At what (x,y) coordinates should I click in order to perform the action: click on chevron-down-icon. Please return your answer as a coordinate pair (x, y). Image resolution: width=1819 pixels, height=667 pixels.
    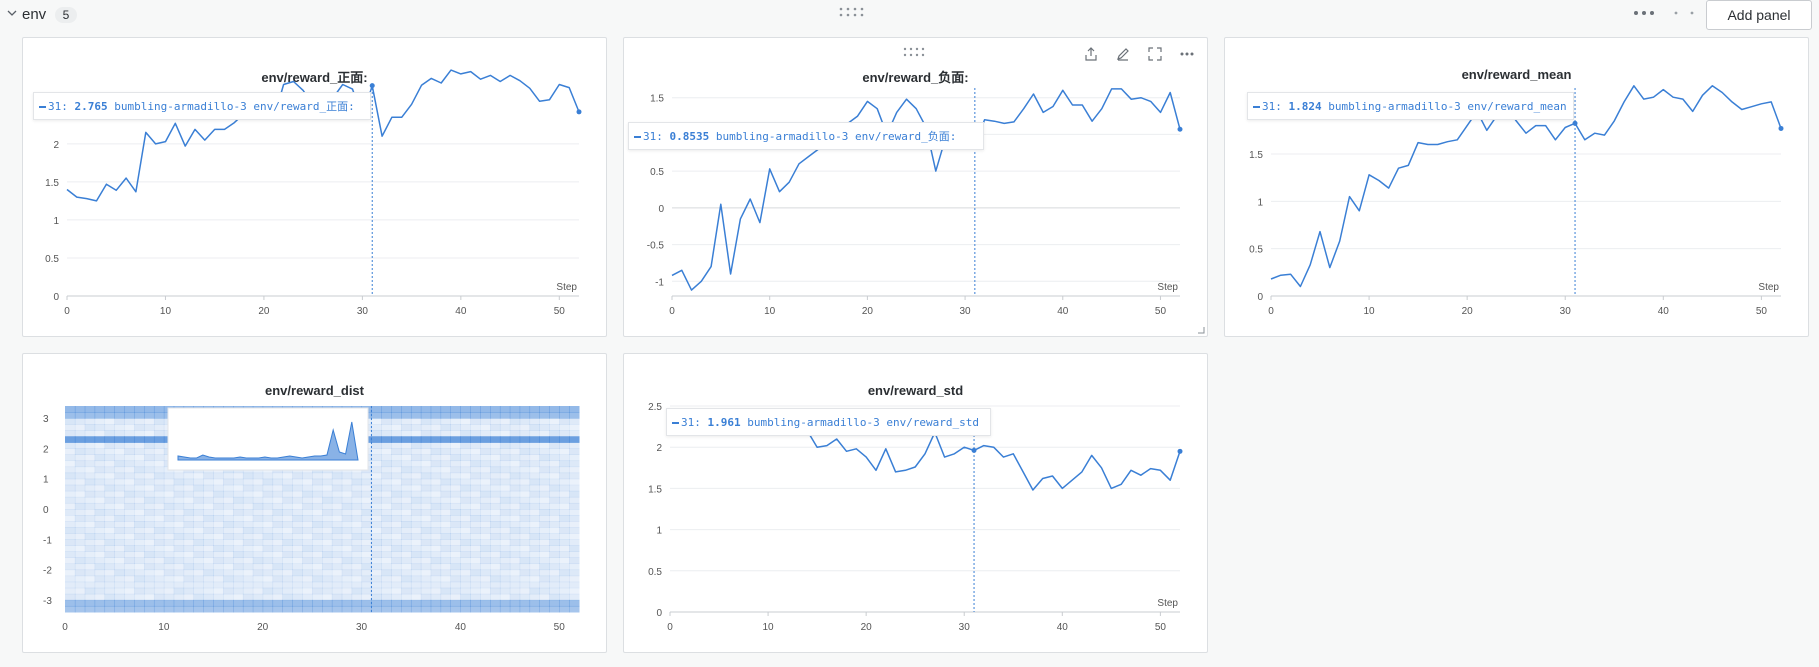
    Looking at the image, I should click on (12, 13).